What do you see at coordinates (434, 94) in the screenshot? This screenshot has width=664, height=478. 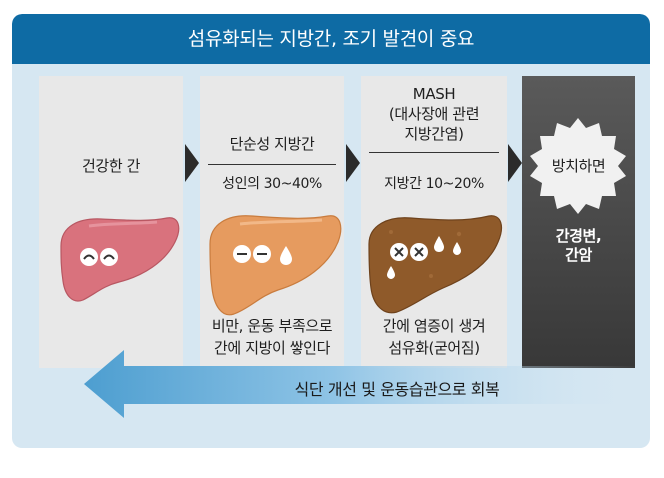 I see `stage-mash-label-line1: MASH` at bounding box center [434, 94].